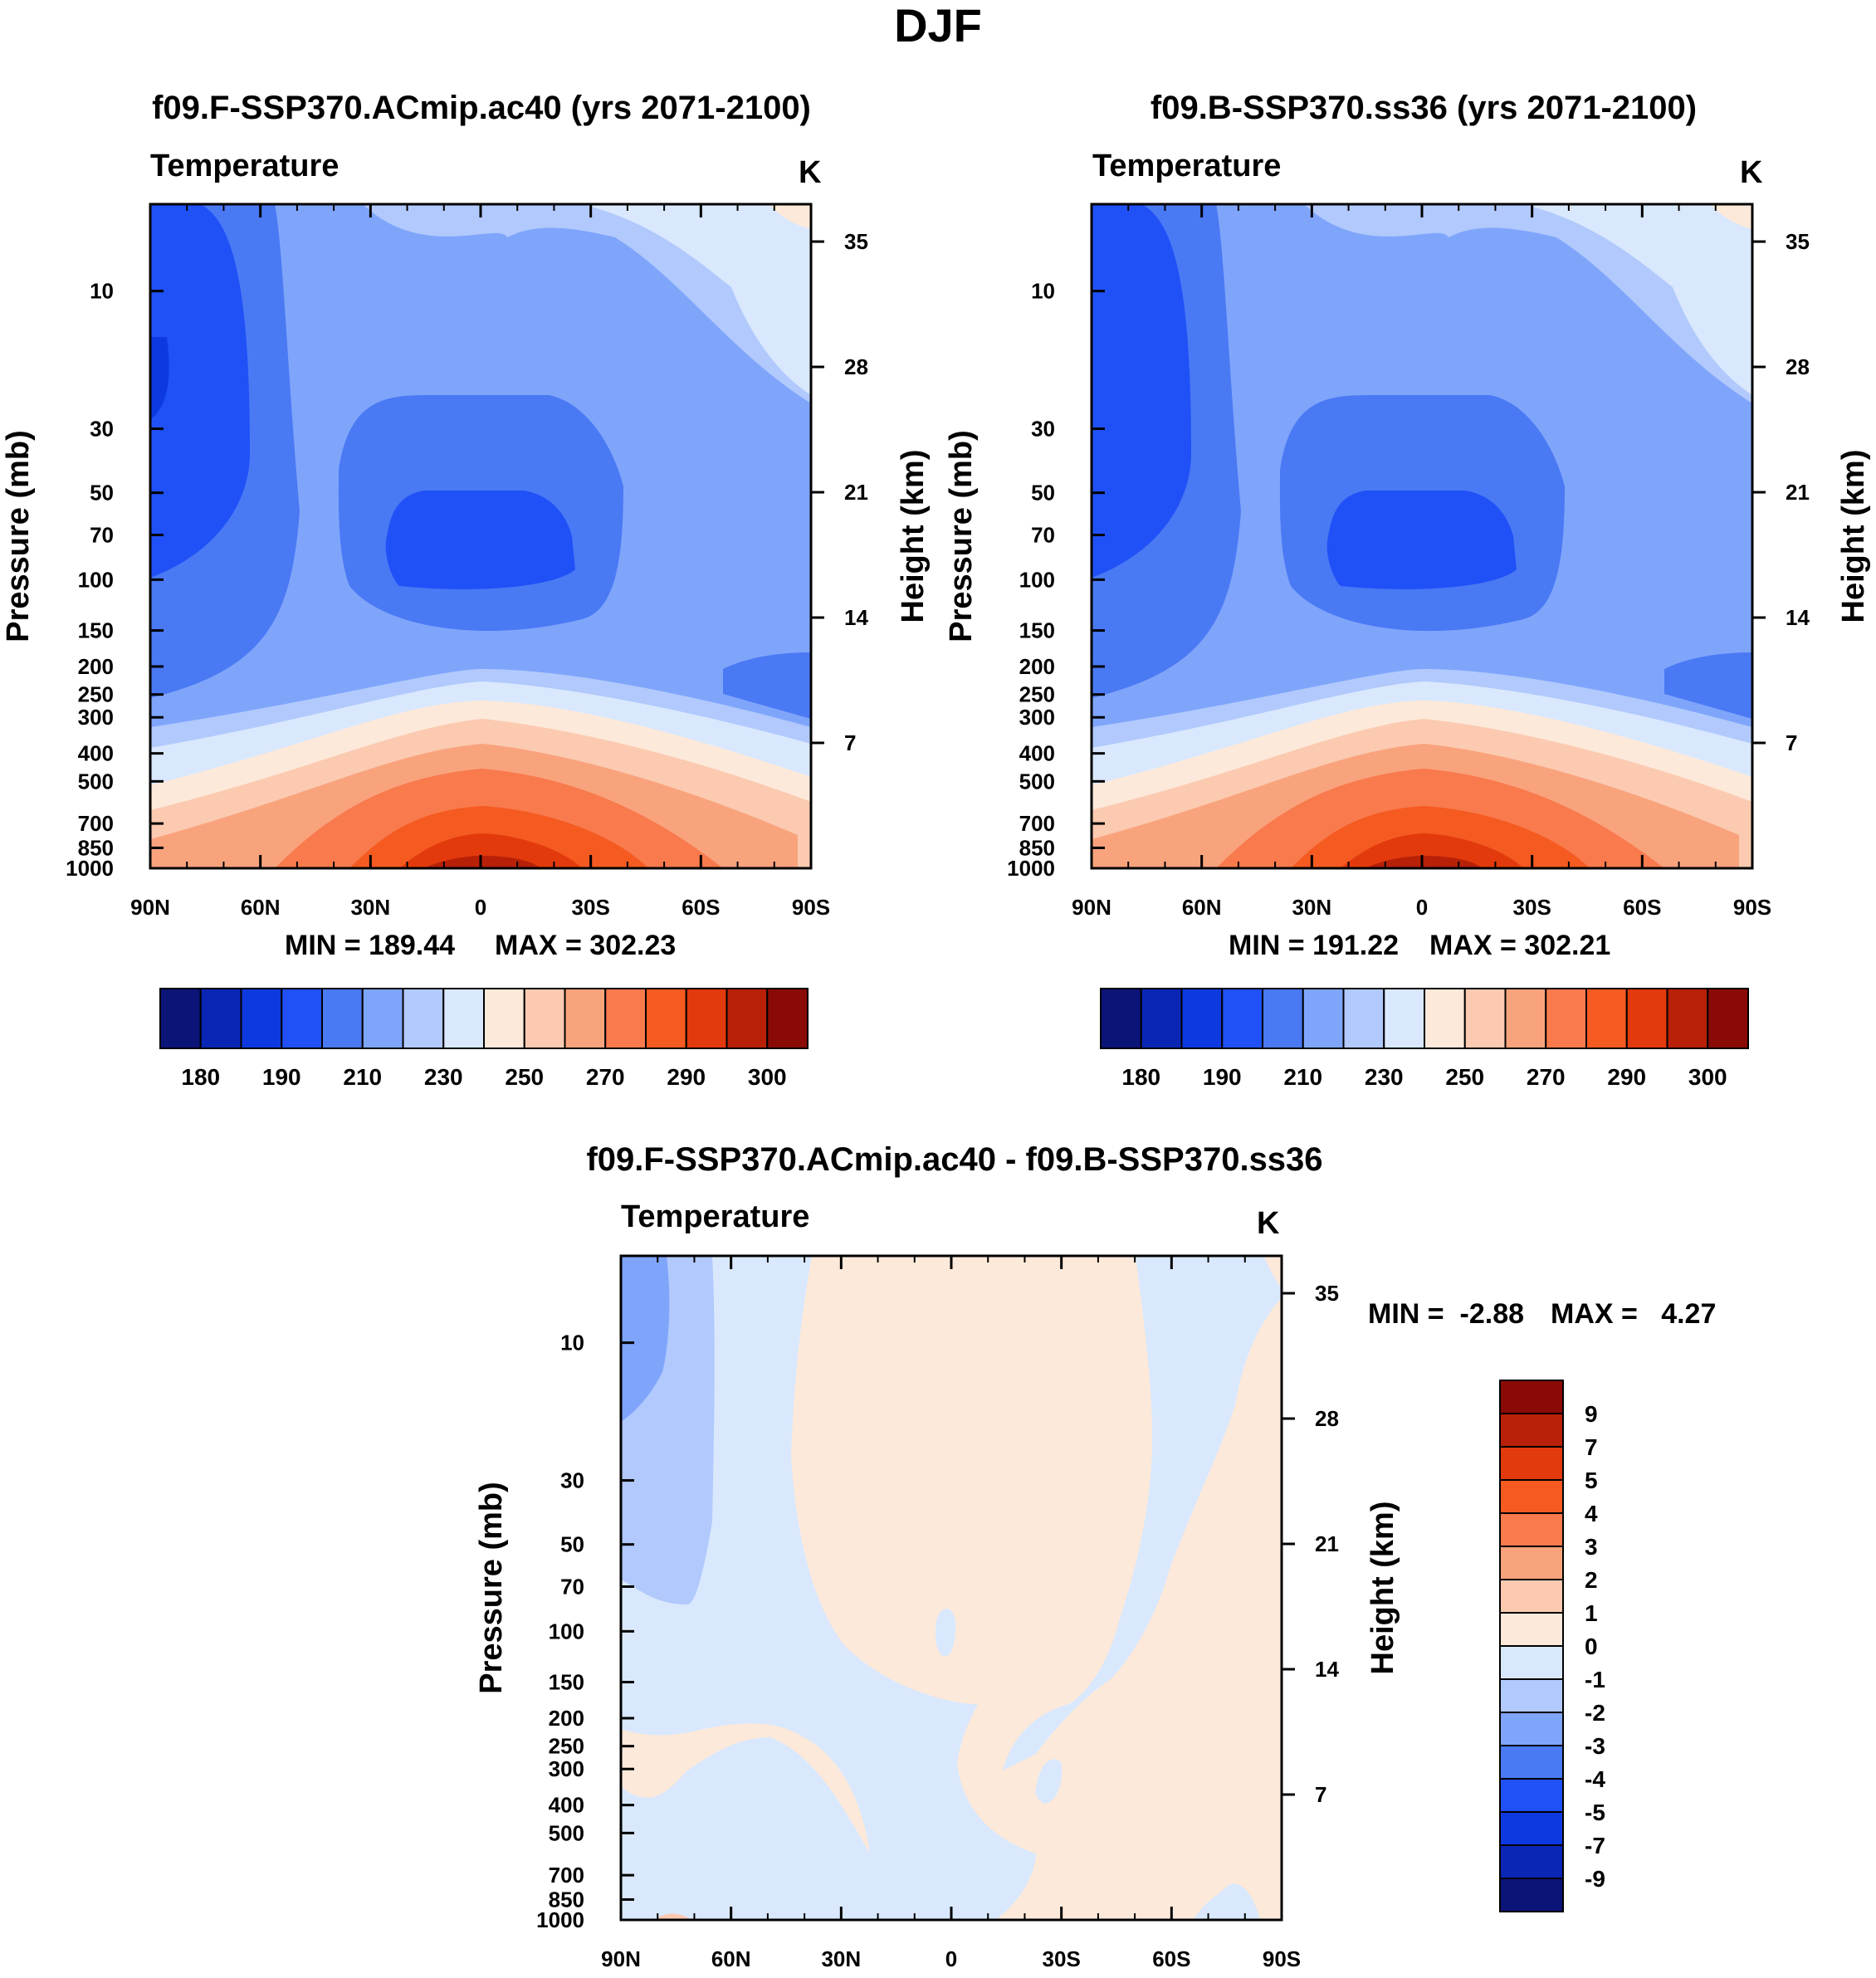 The width and height of the screenshot is (1876, 1978). What do you see at coordinates (946, 1633) in the screenshot?
I see `contour-band-minus1-to-0-spot` at bounding box center [946, 1633].